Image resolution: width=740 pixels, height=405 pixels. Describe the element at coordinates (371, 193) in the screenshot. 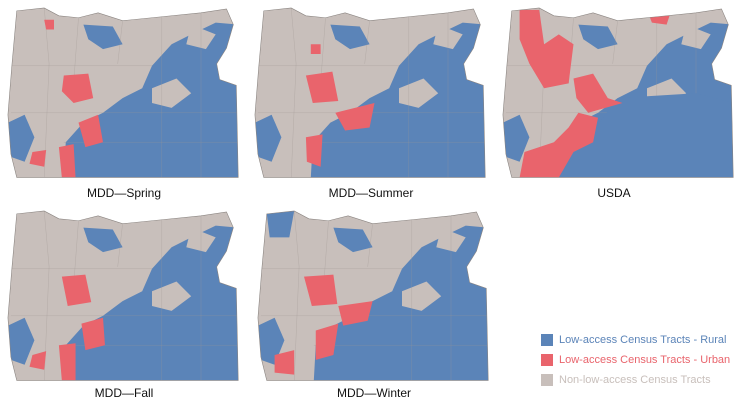

I see `map-title: MDD—Summer` at that location.